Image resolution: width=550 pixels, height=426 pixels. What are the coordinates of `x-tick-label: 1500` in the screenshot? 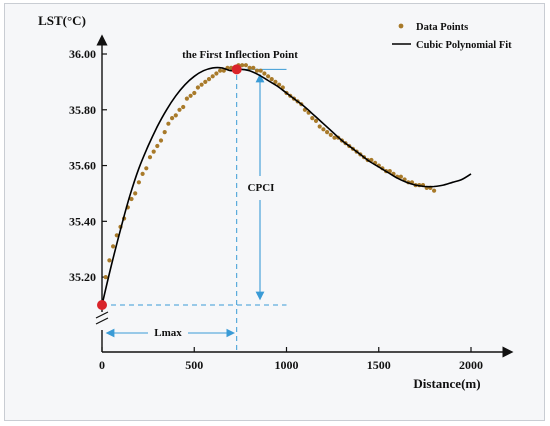 It's located at (379, 365).